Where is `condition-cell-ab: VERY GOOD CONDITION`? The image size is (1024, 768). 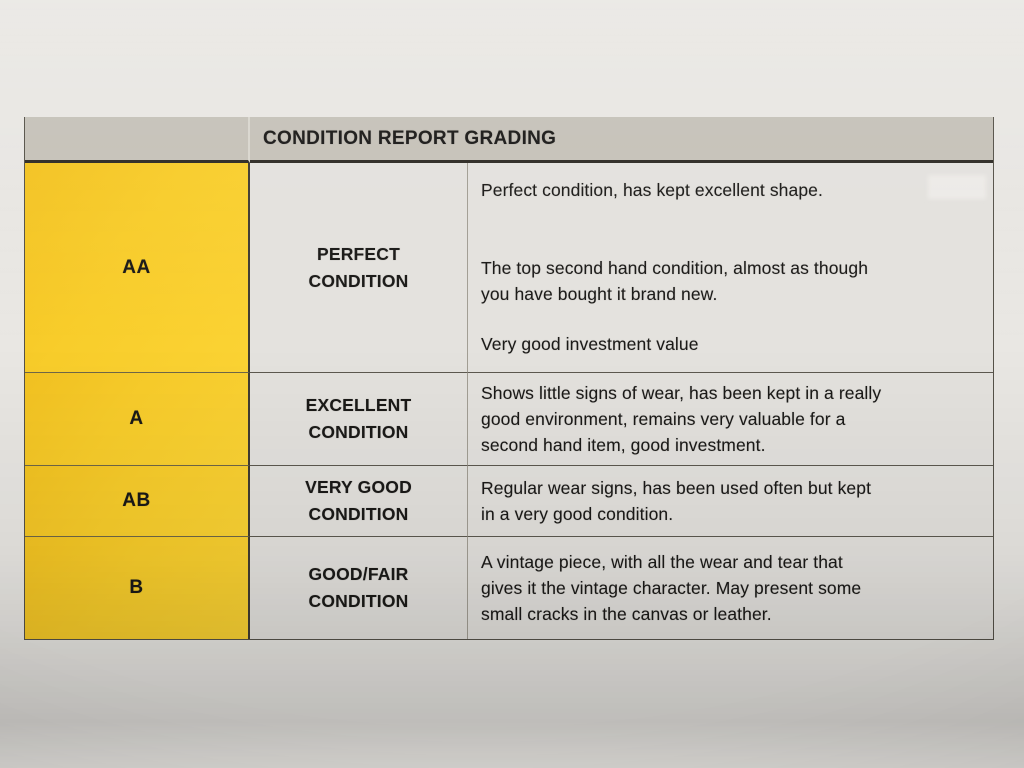
condition-cell-ab: VERY GOOD CONDITION is located at coordinates (359, 501).